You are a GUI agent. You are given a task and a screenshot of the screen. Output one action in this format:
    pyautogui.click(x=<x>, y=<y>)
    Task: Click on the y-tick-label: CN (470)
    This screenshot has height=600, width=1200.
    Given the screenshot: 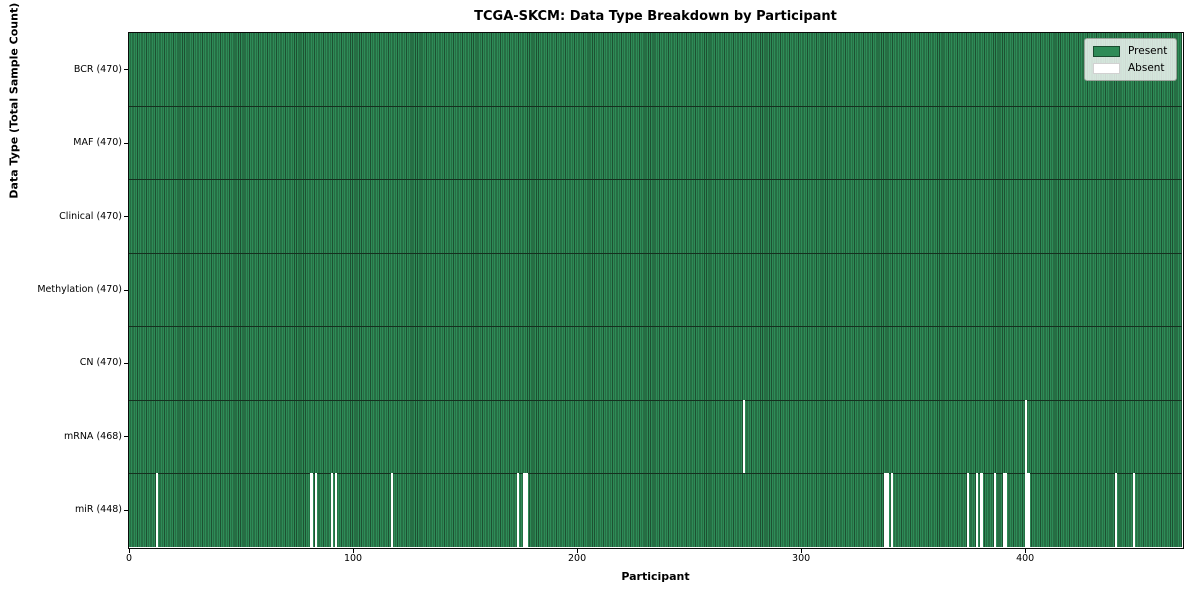 What is the action you would take?
    pyautogui.click(x=100, y=363)
    